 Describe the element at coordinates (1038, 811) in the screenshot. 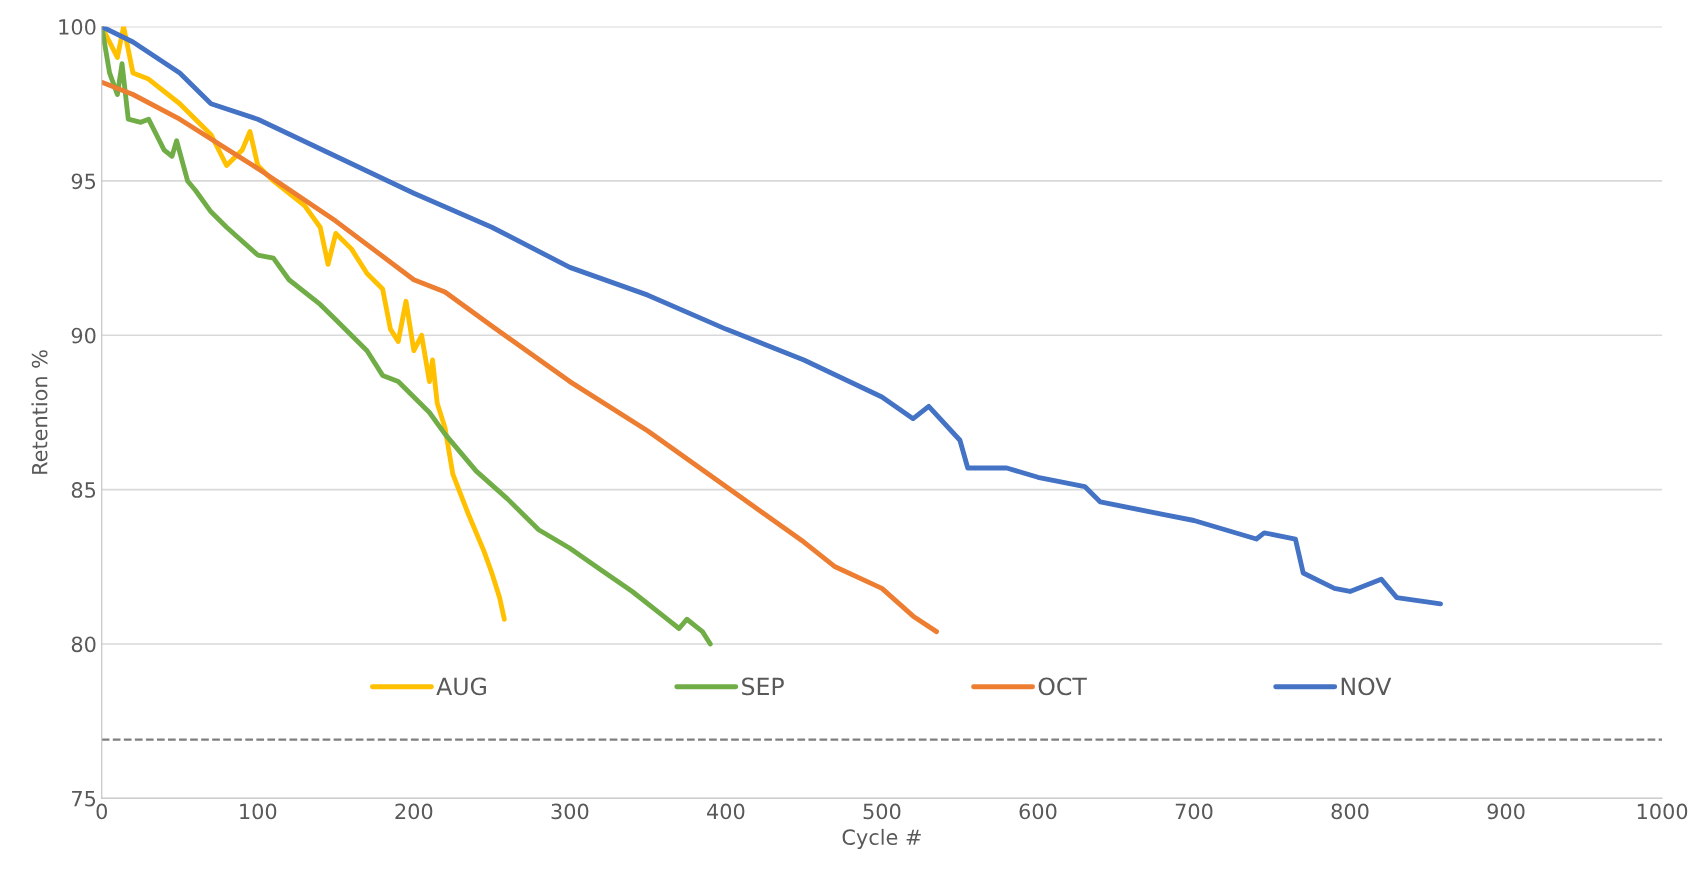

I see `x-tick-label: 600` at that location.